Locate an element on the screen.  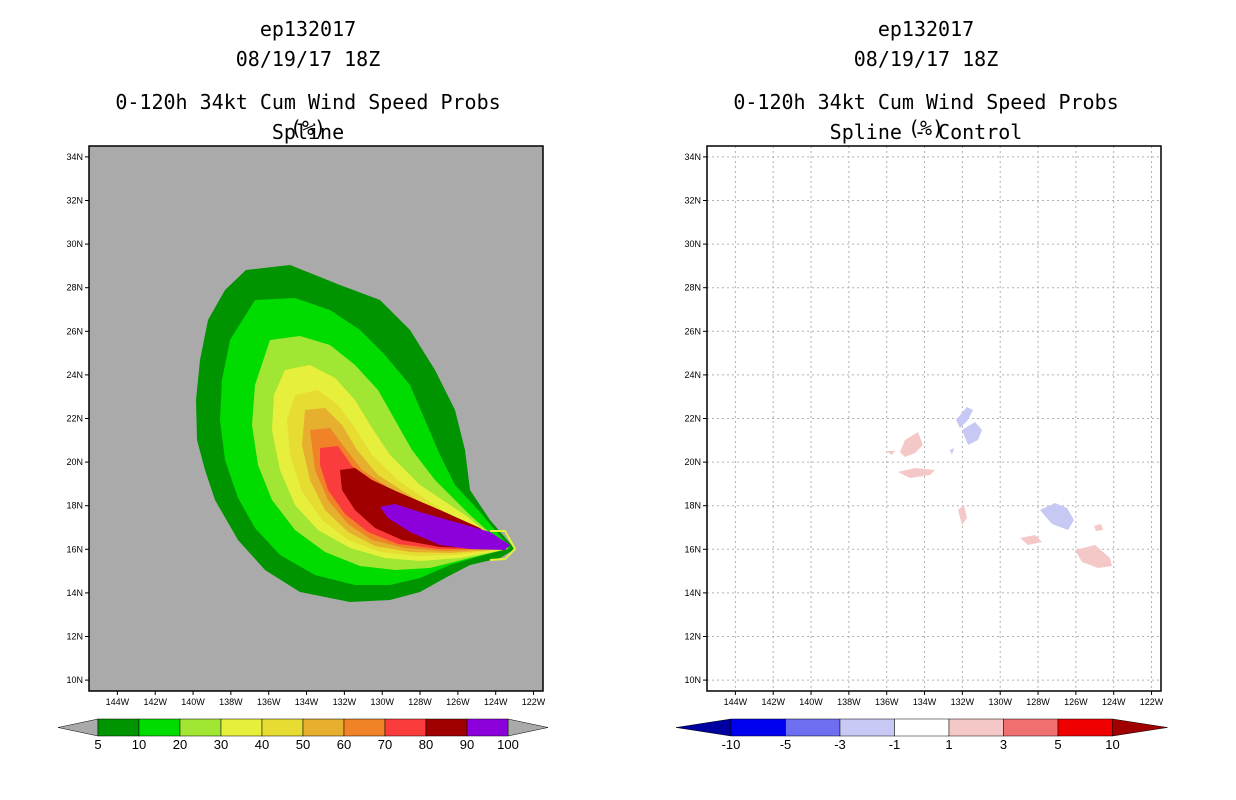
right-datetime: 08/19/17 18Z is located at coordinates (926, 59).